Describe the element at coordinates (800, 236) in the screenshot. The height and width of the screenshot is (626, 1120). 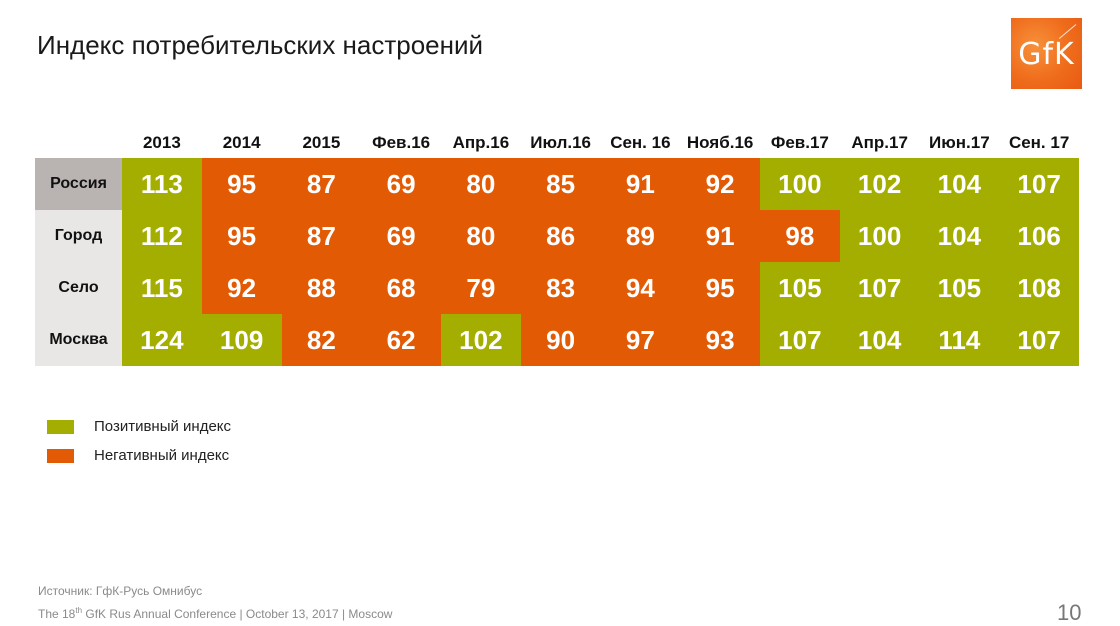
I see `negative-cell: 98` at that location.